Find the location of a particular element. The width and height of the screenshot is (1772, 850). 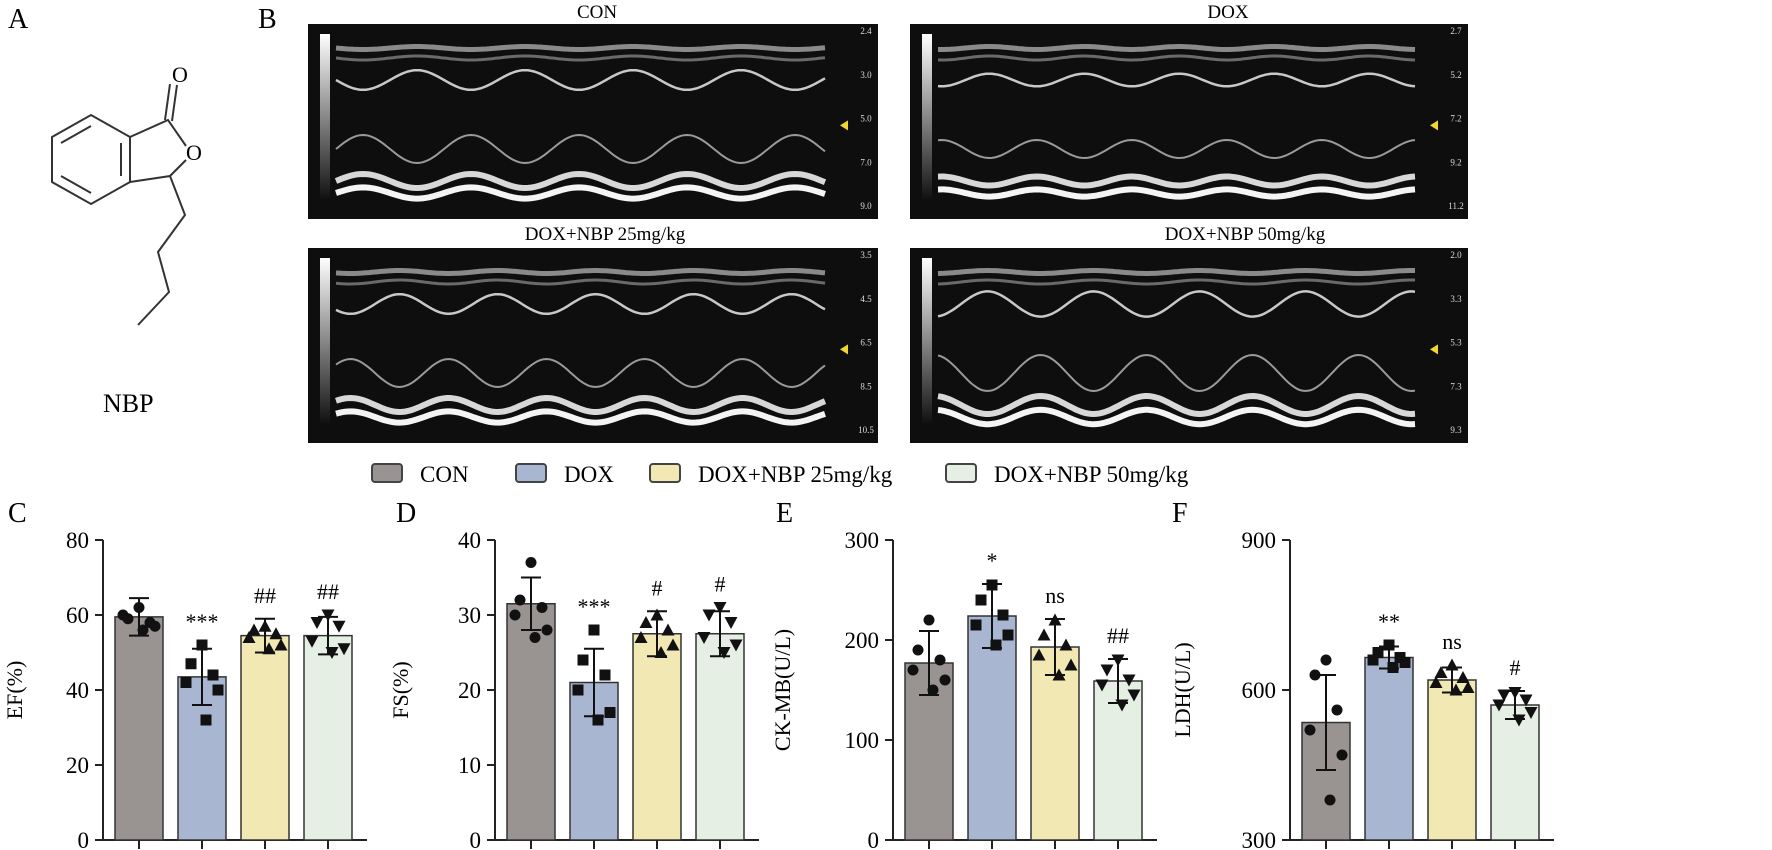

y-tick-label: 600 is located at coordinates (1259, 690).